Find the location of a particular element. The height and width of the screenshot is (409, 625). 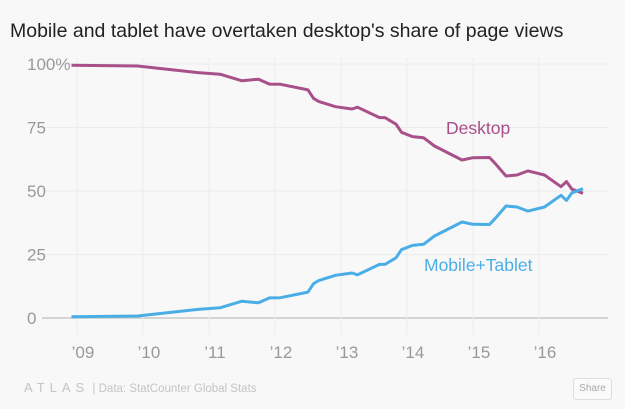

x-tick-label: ’16 is located at coordinates (545, 352).